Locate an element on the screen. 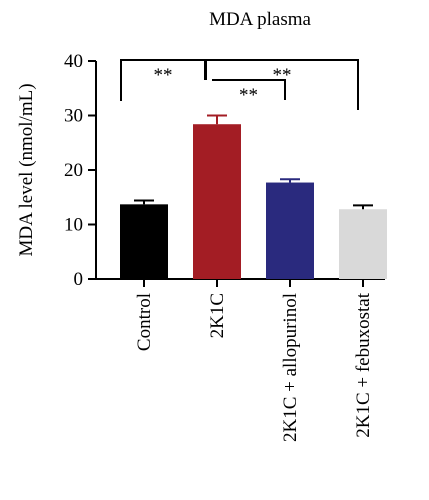  y-axis-label: MDA level (nmol/mL) is located at coordinates (26, 169).